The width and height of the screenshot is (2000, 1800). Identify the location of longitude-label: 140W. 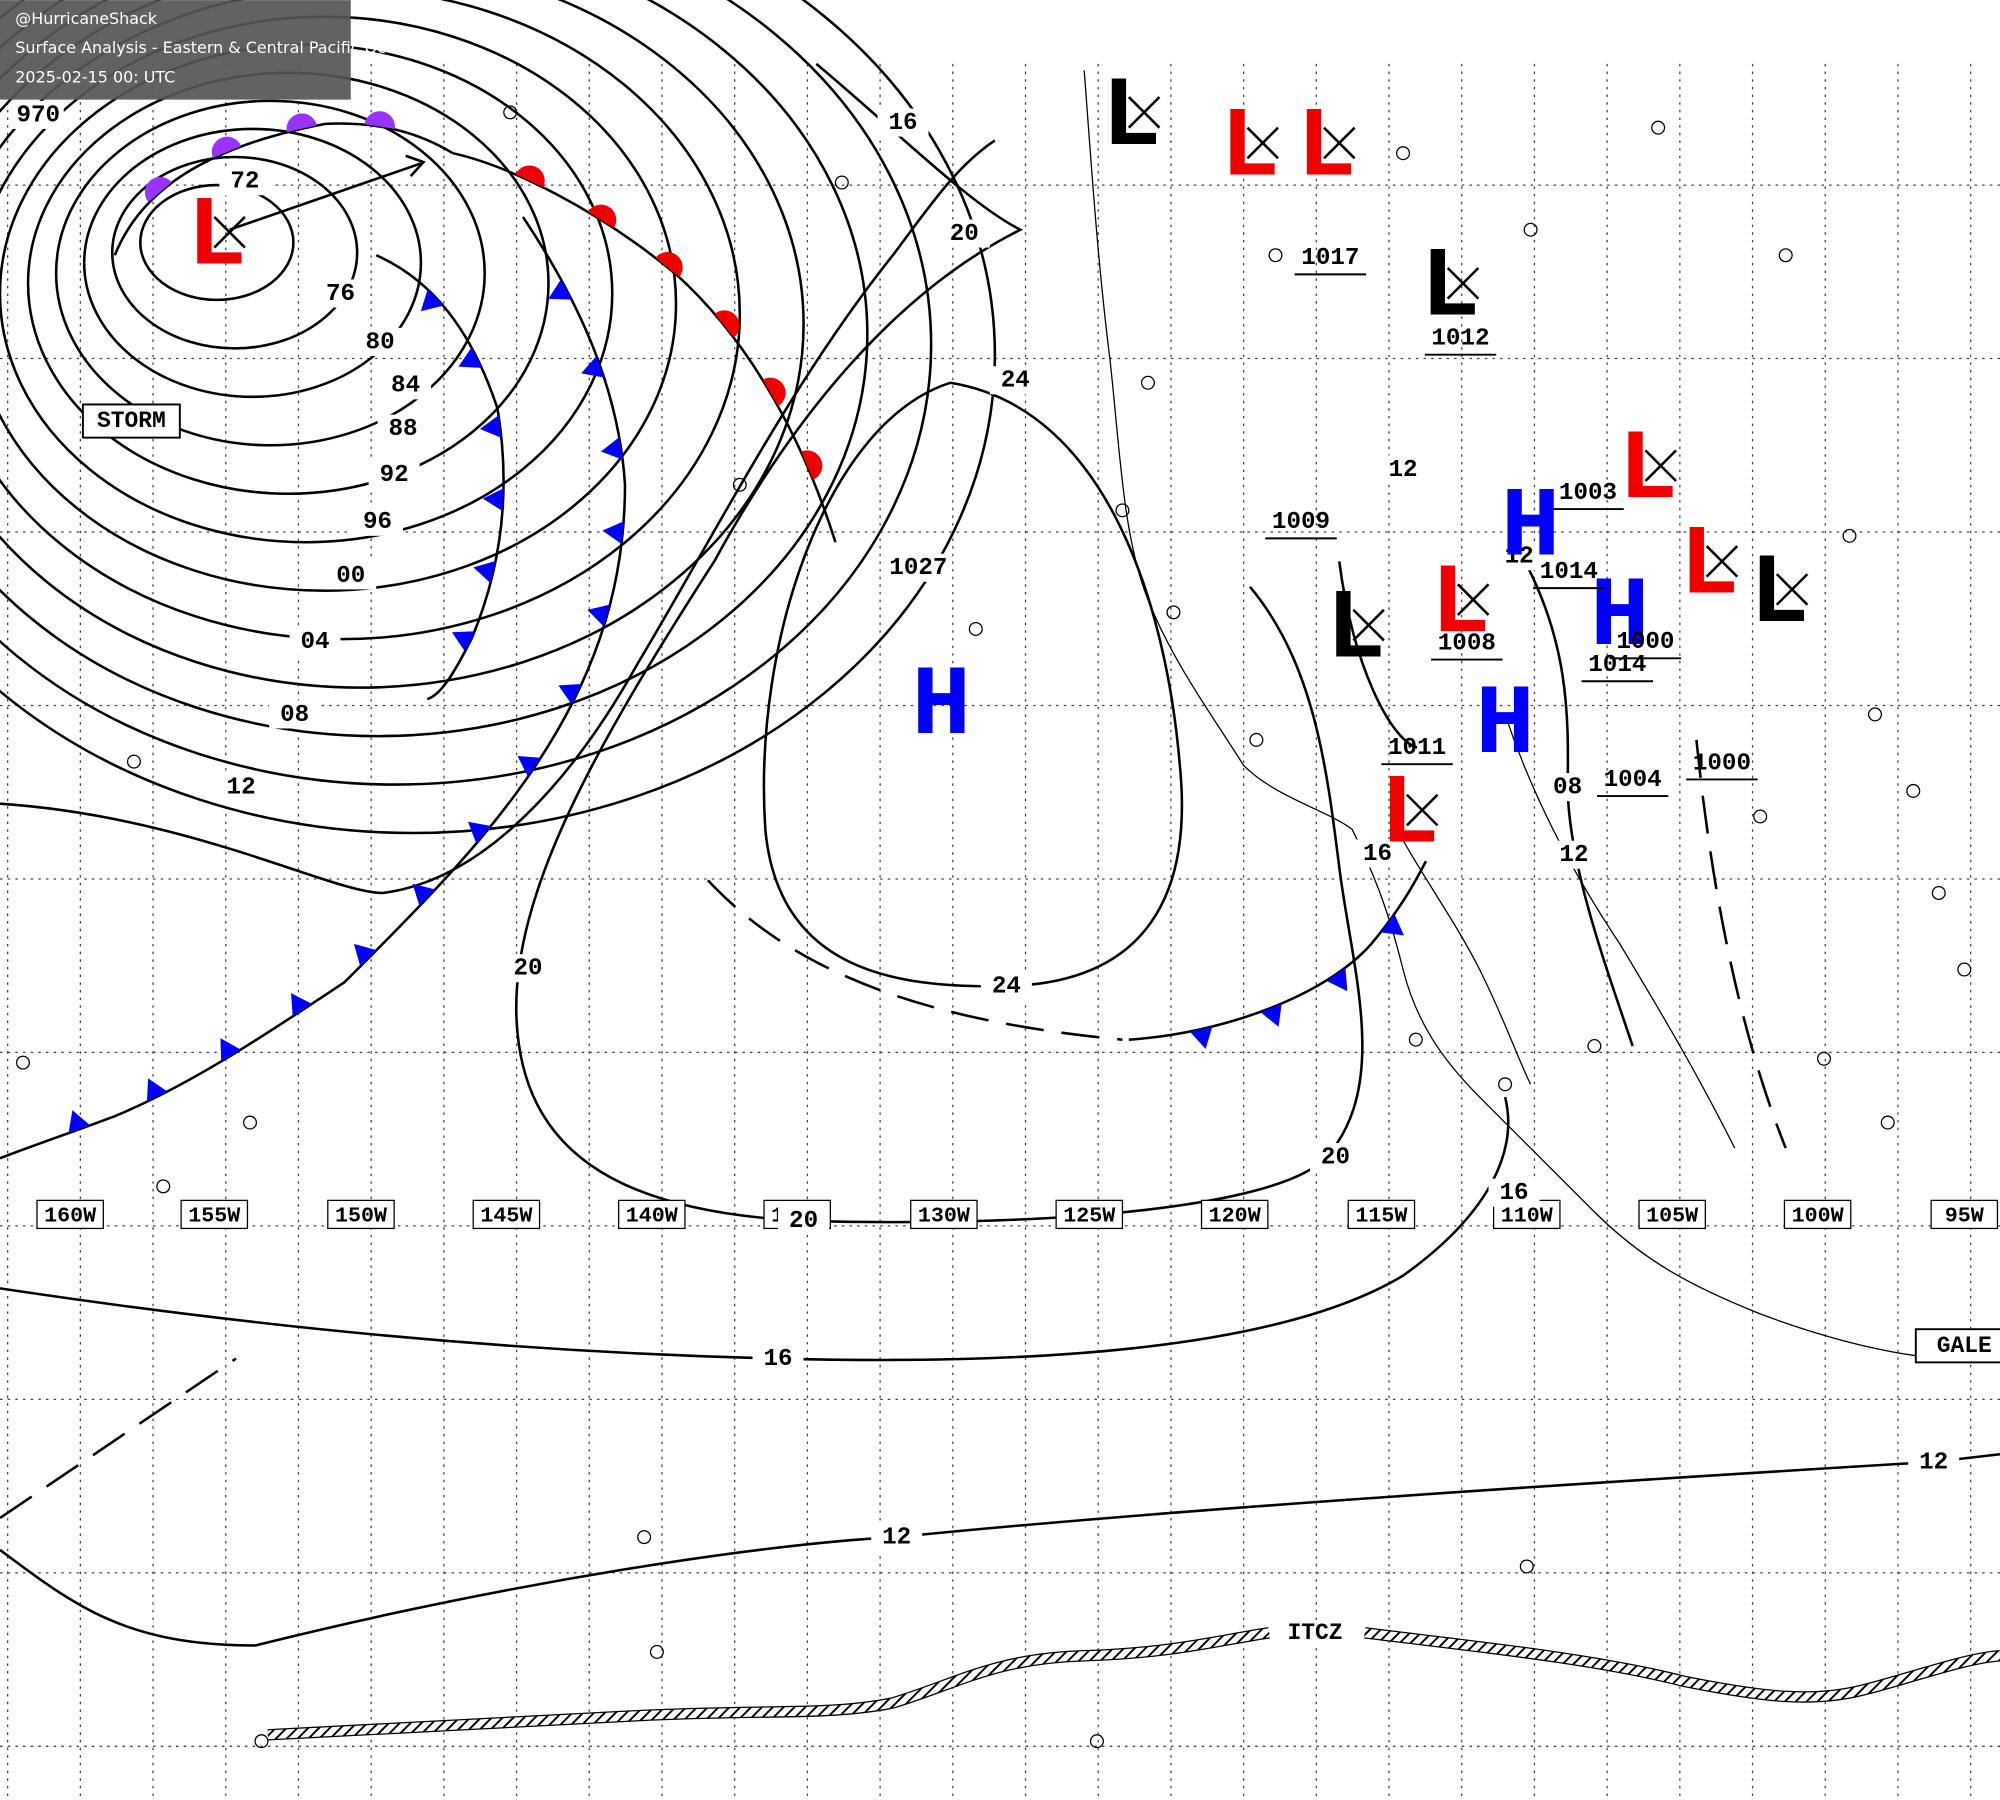
(652, 1215).